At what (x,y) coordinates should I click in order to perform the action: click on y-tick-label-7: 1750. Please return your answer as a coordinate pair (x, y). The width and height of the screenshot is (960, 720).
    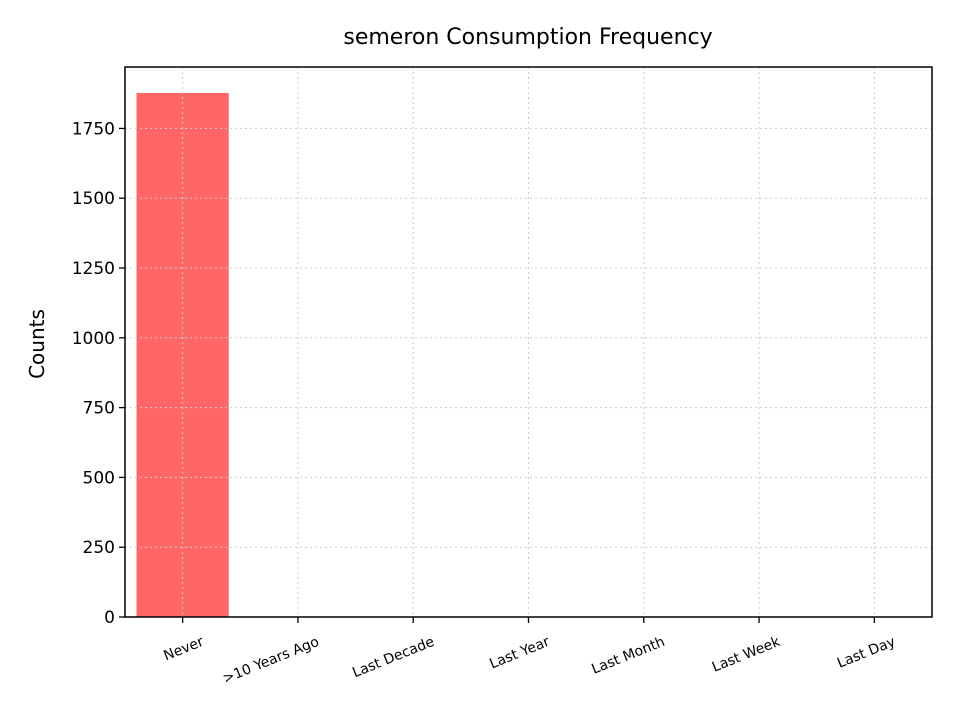
    Looking at the image, I should click on (93, 129).